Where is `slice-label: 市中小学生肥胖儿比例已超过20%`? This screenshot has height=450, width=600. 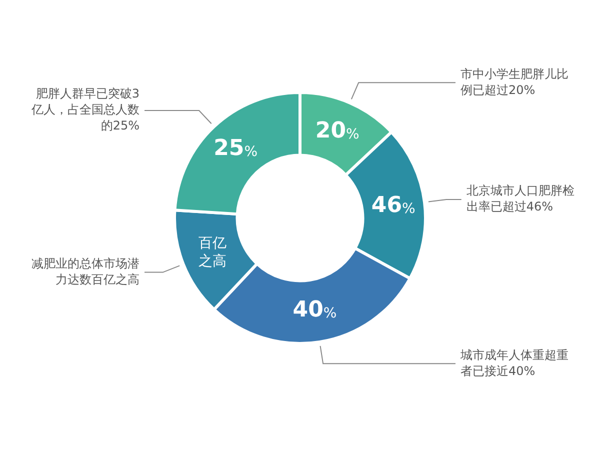
slice-label: 市中小学生肥胖儿比例已超过20% is located at coordinates (514, 81).